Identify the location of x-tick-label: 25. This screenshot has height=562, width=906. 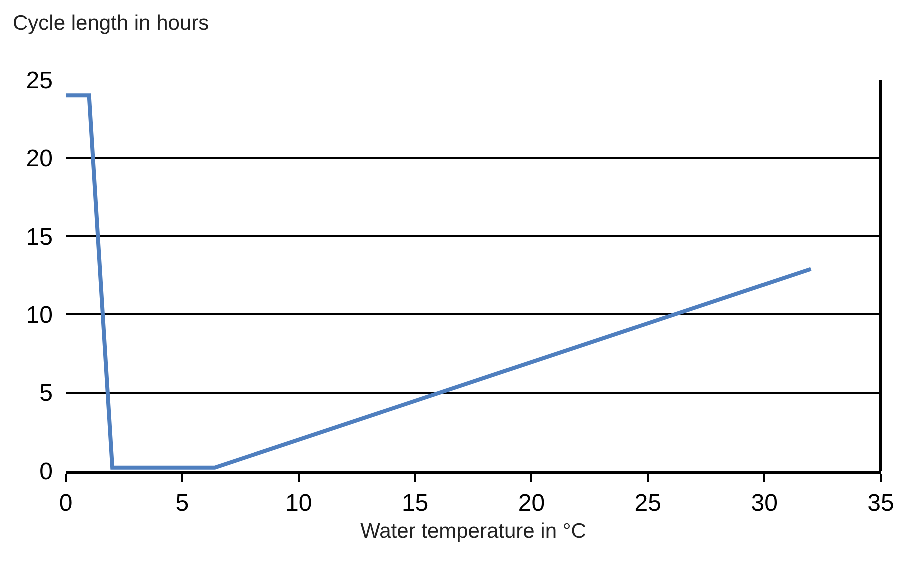
(648, 503).